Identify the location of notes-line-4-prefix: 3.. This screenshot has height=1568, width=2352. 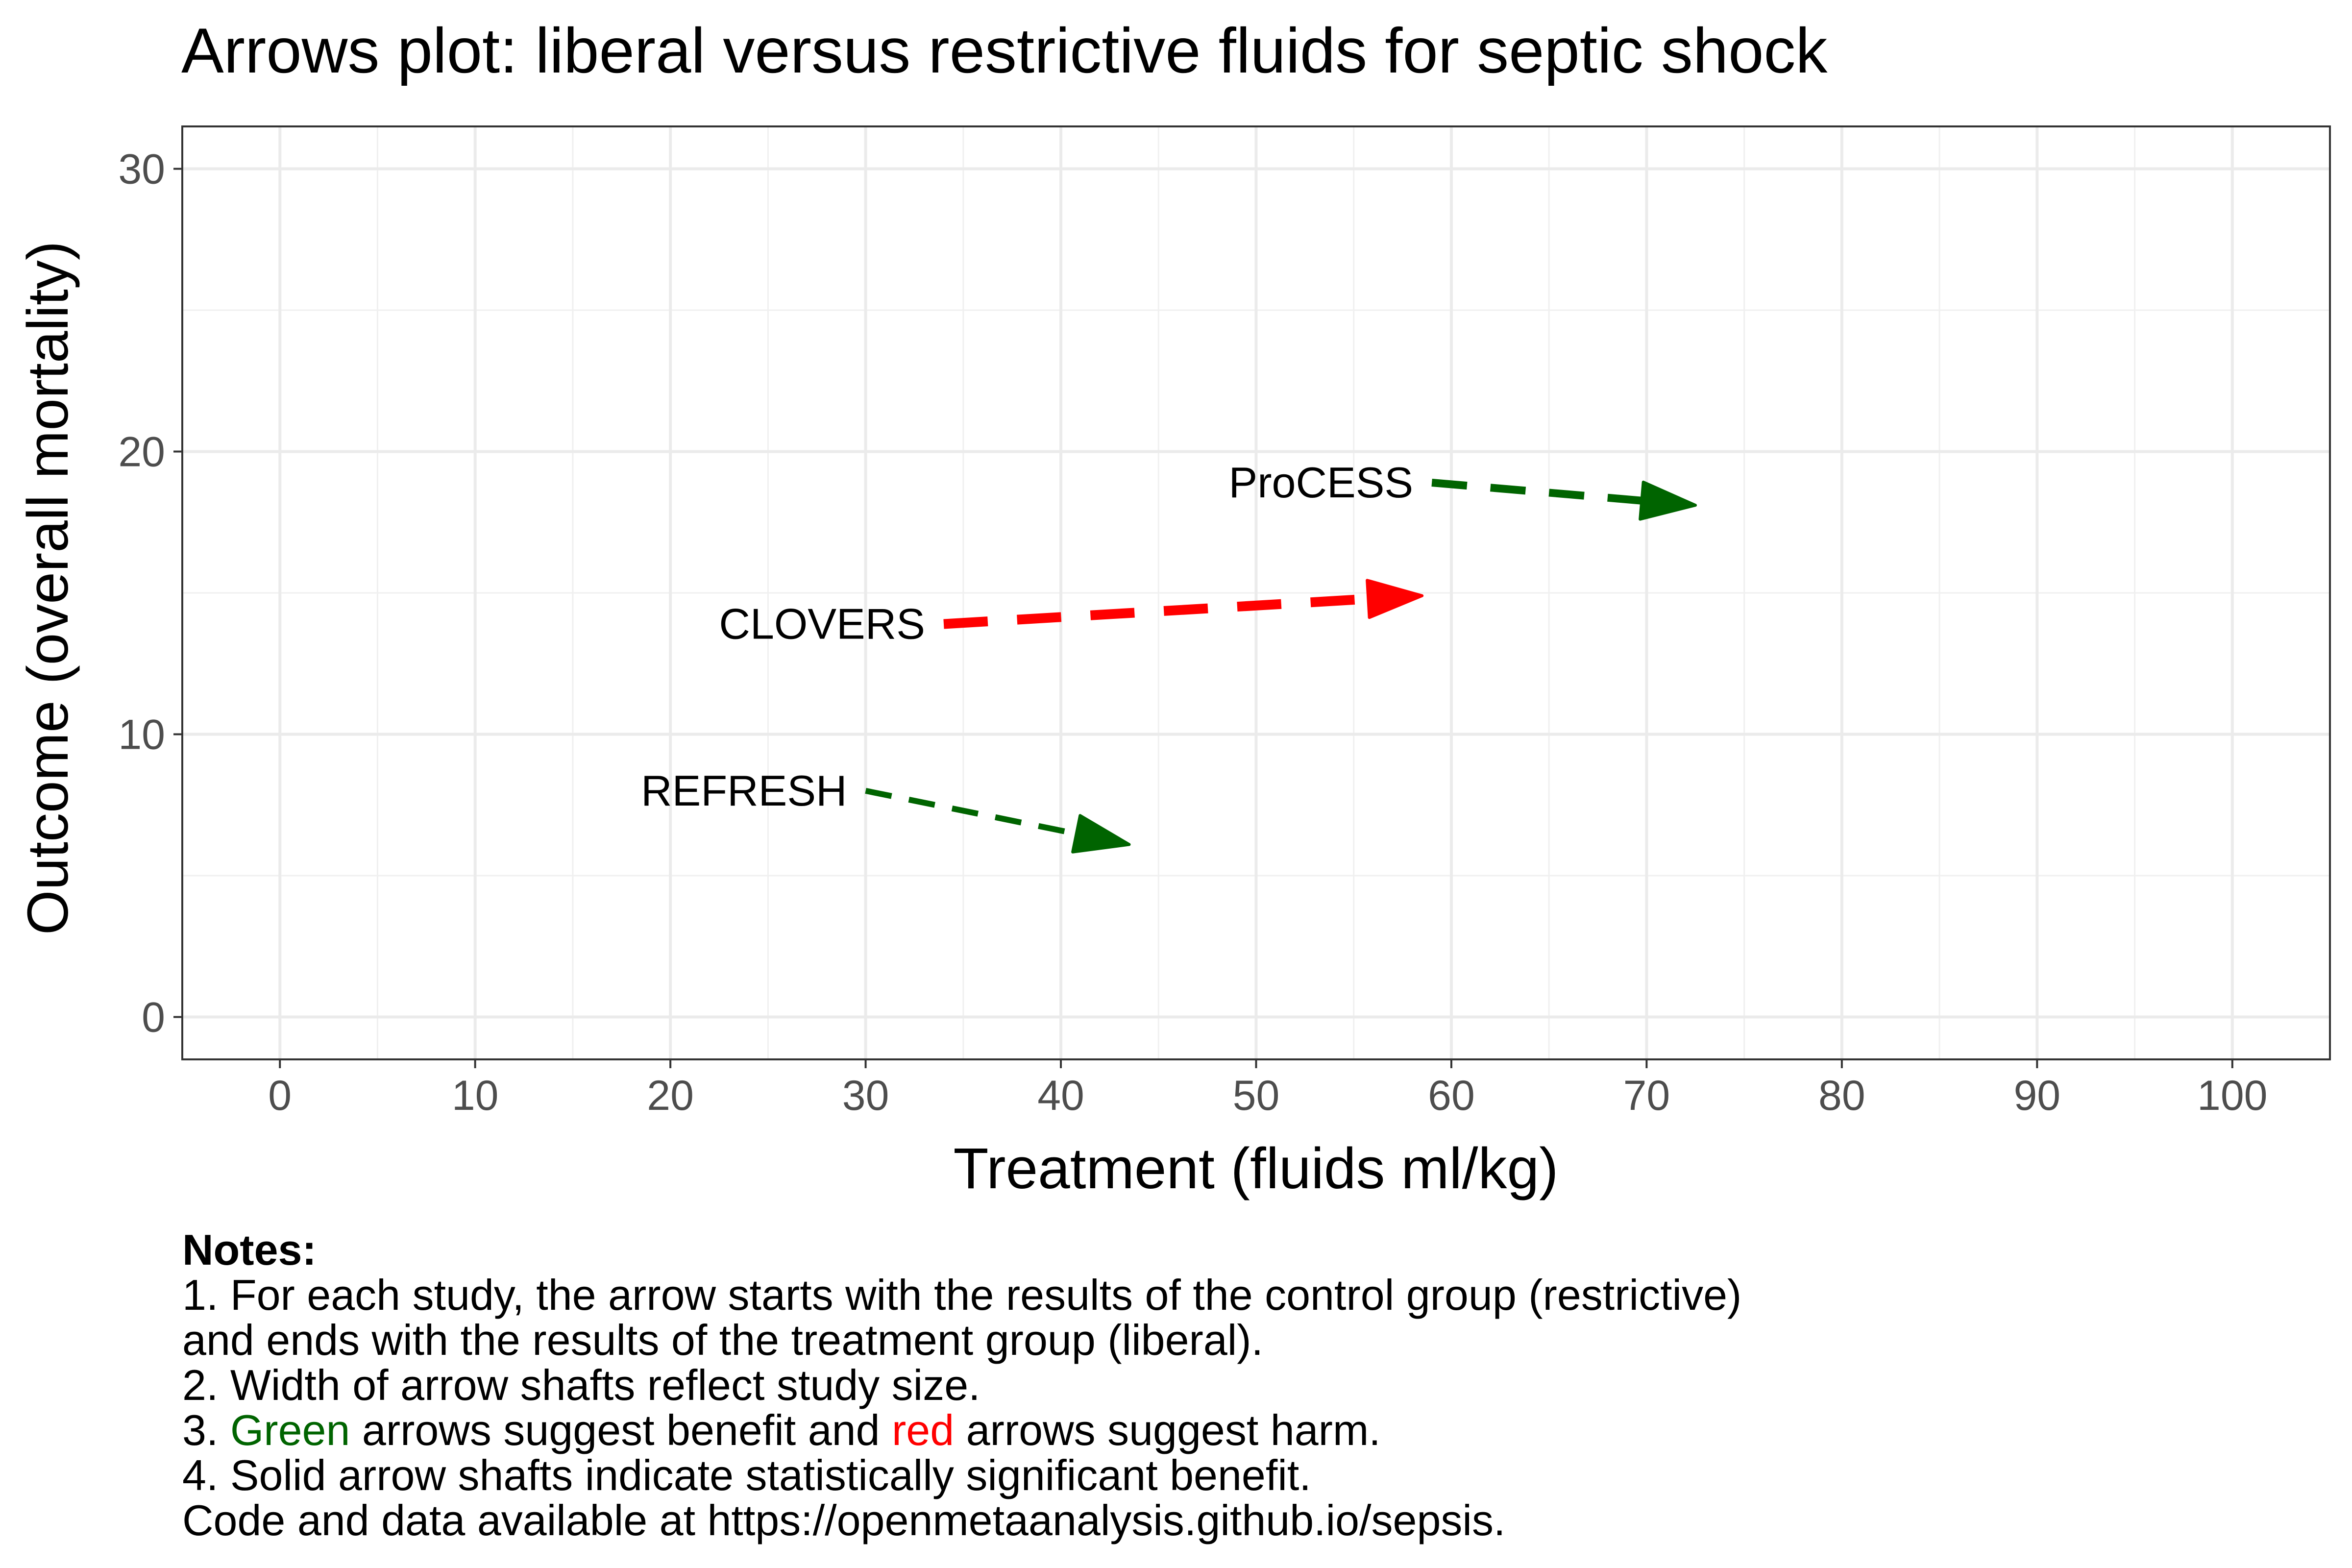
(206, 1430).